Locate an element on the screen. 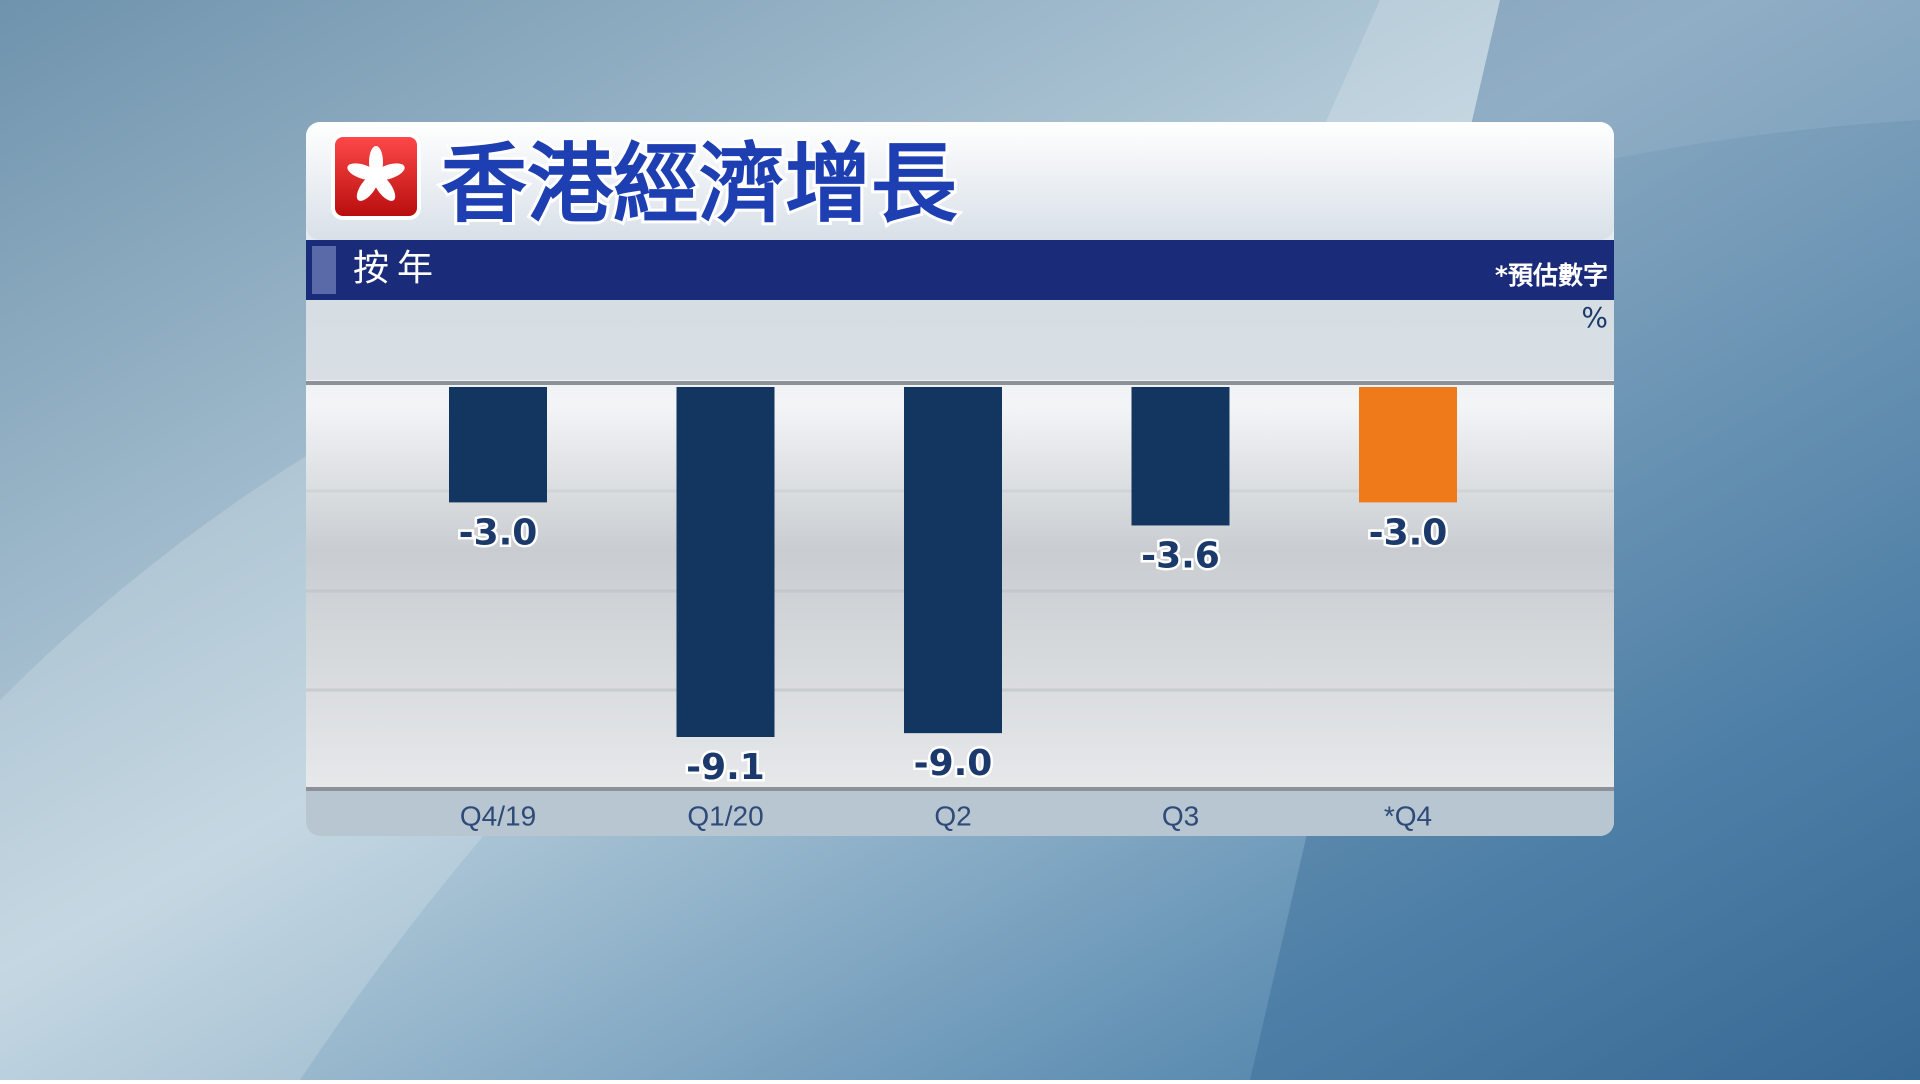  value-label: -3.6 is located at coordinates (1180, 555).